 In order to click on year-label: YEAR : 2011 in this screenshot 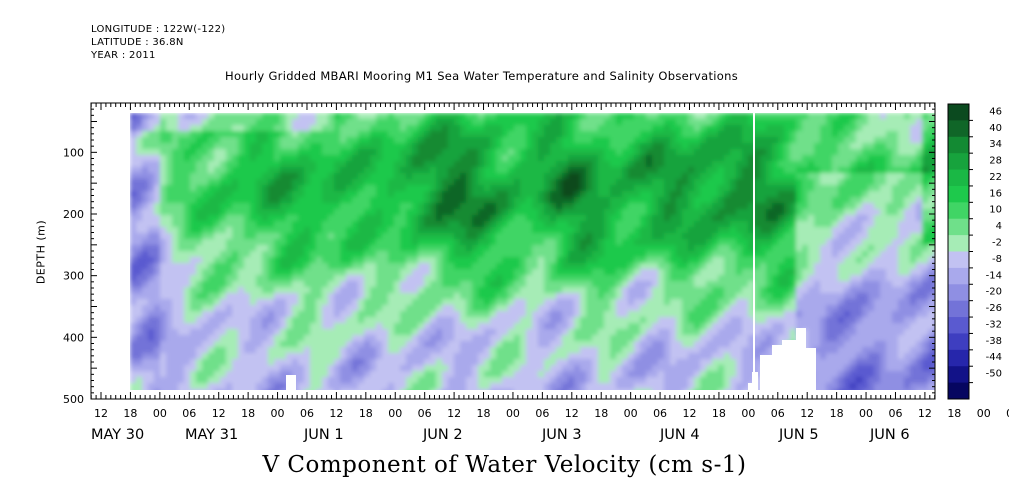, I will do `click(123, 55)`.